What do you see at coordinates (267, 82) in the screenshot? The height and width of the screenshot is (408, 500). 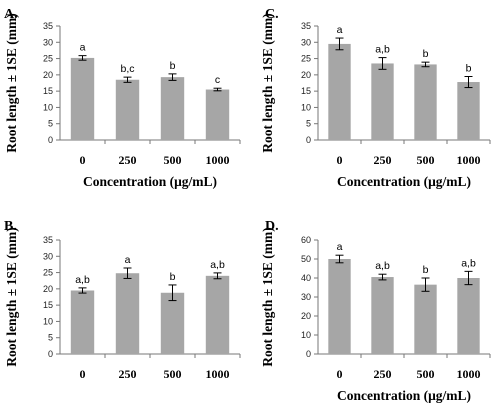 I see `y-axis-title-c: Root length ± 1SE (mm)` at bounding box center [267, 82].